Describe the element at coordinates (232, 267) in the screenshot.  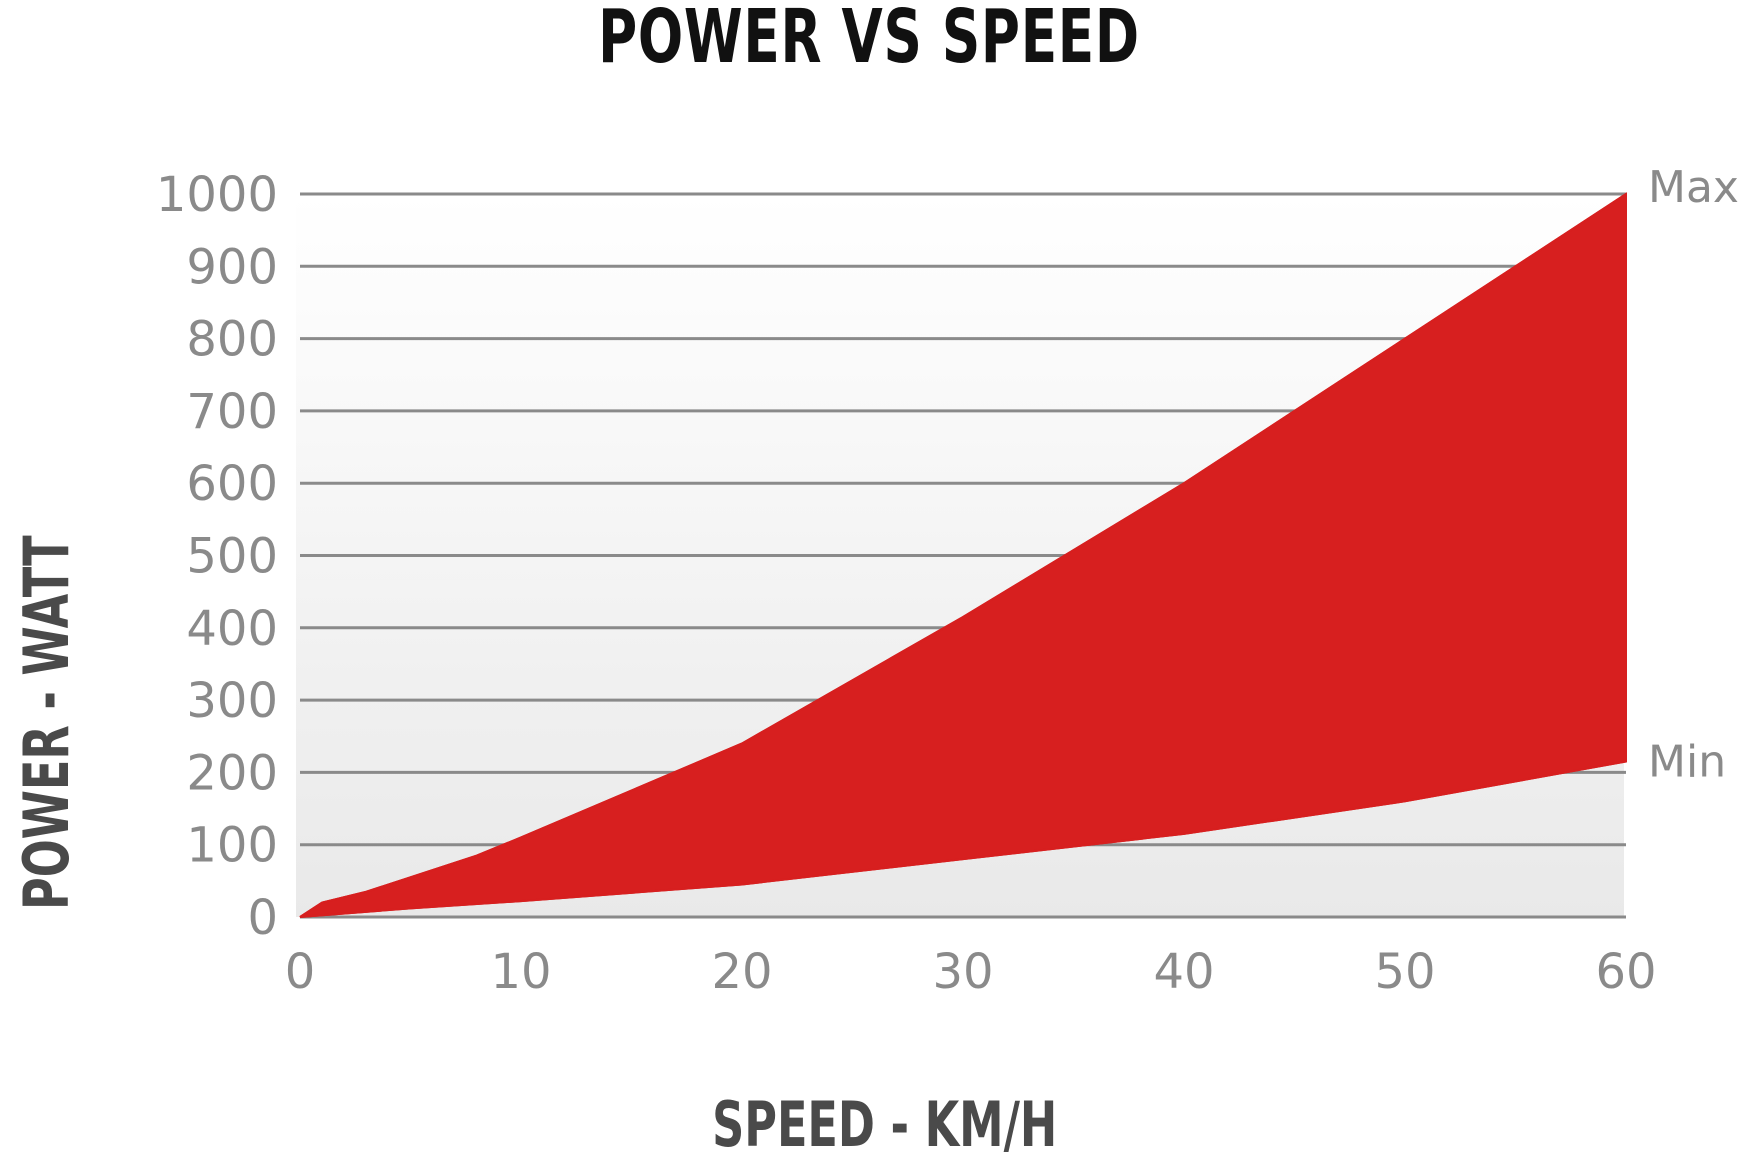
I see `y-tick-label: 900` at that location.